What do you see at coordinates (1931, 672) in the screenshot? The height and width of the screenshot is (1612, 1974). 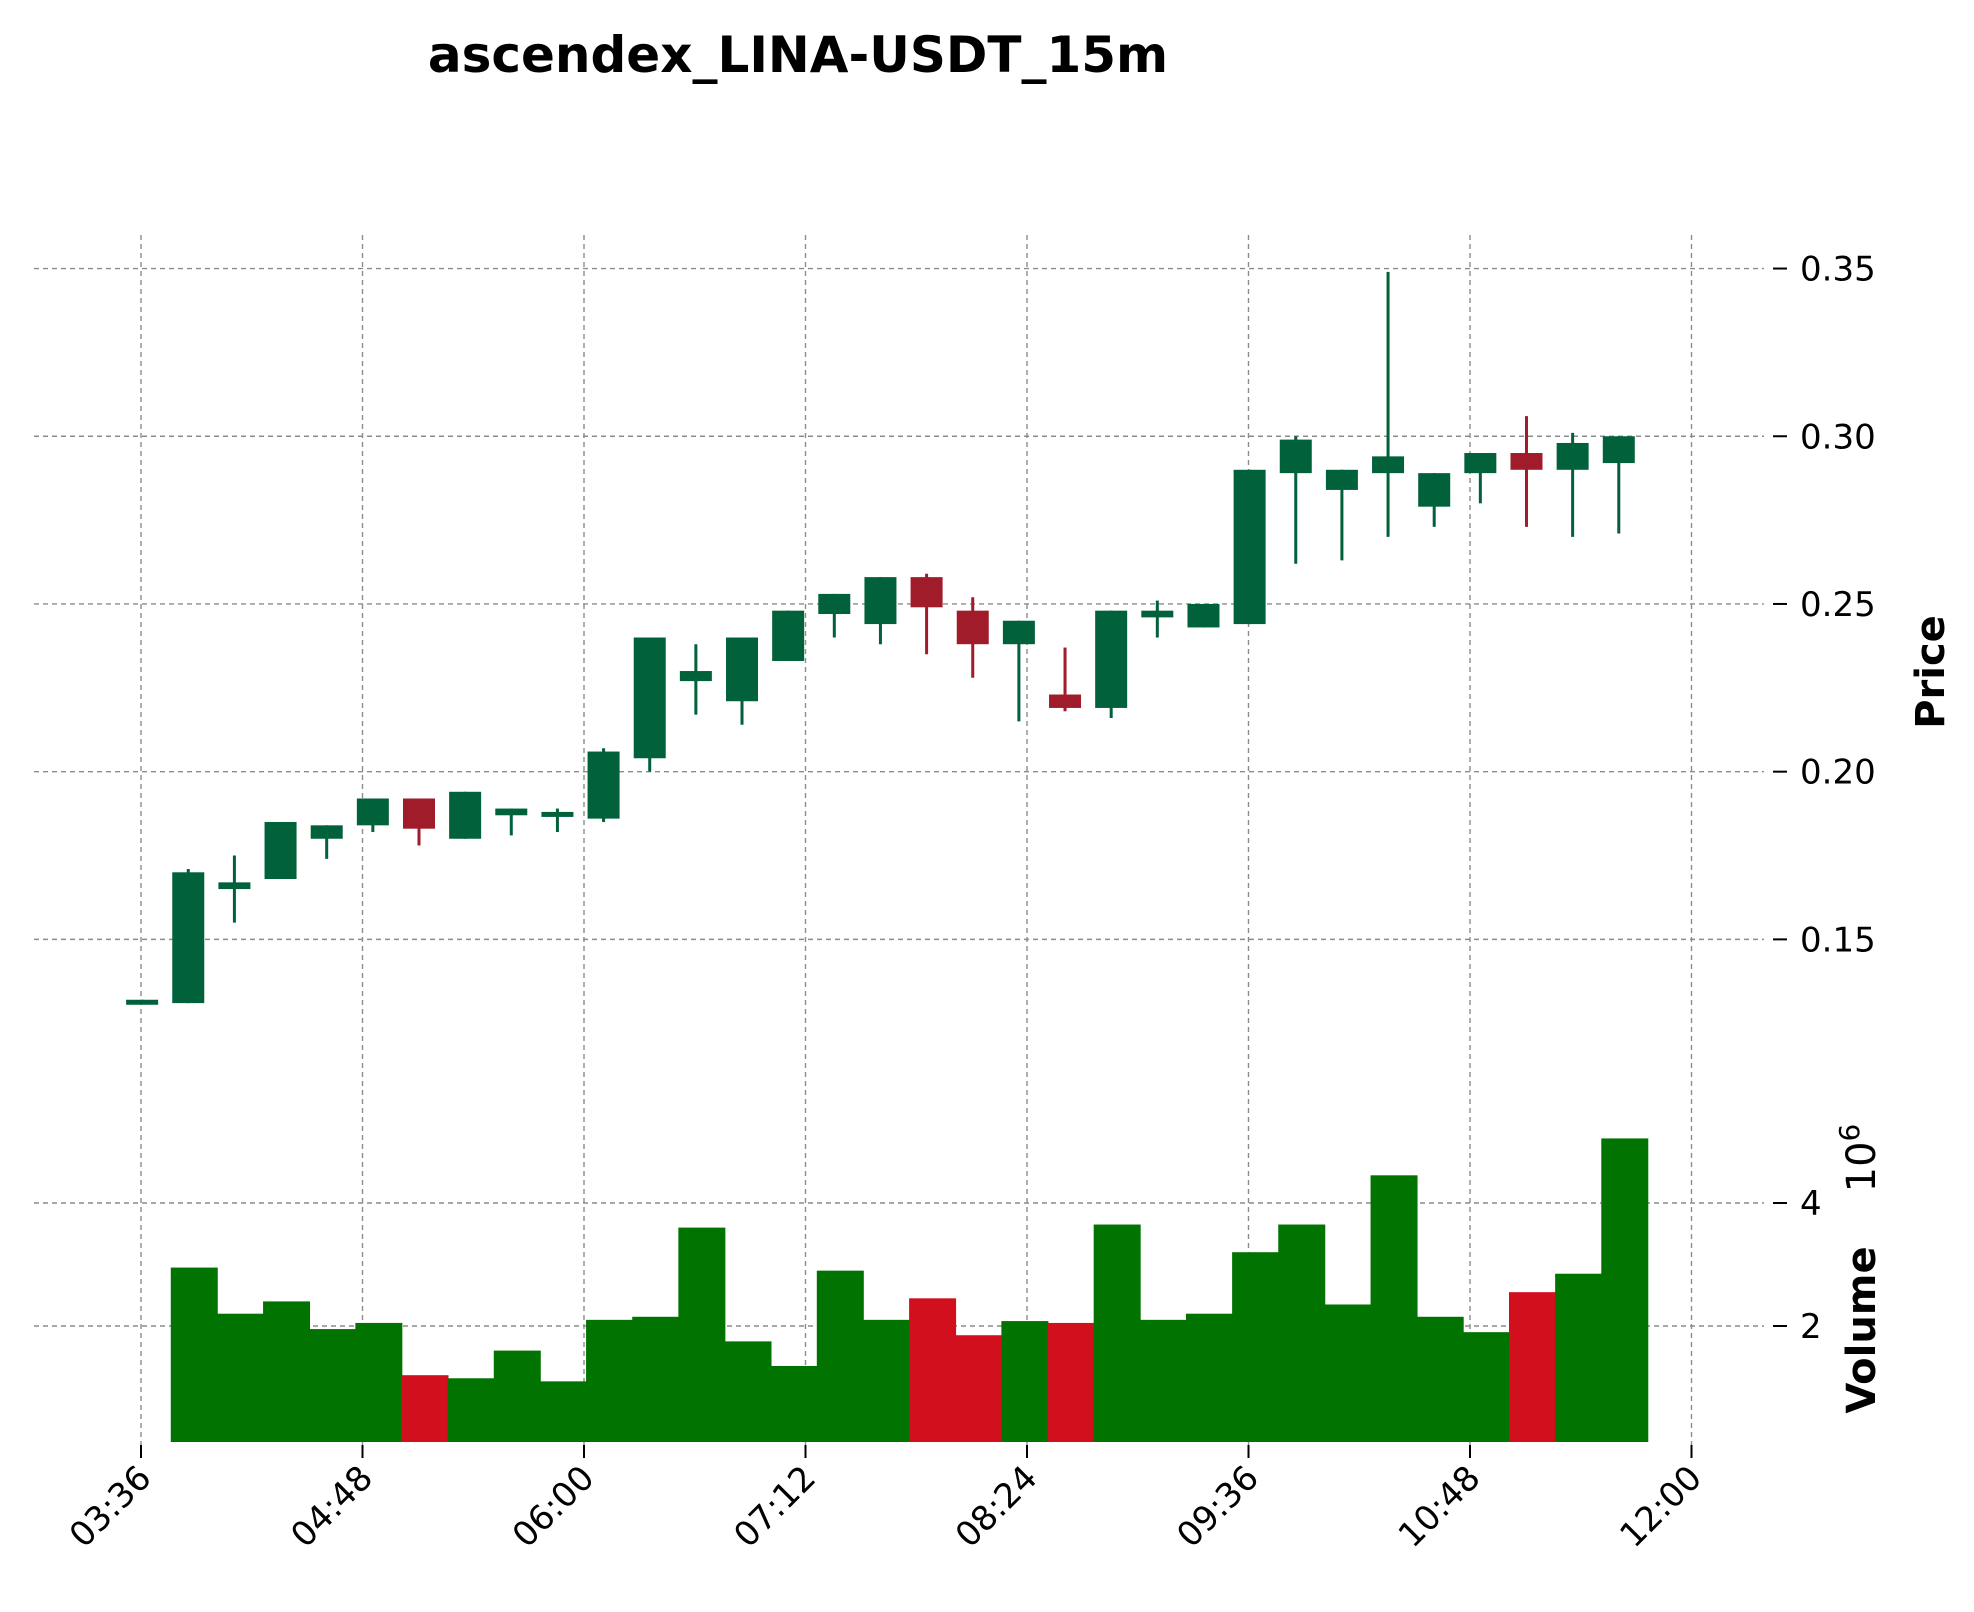 I see `price-axis-label: Price` at bounding box center [1931, 672].